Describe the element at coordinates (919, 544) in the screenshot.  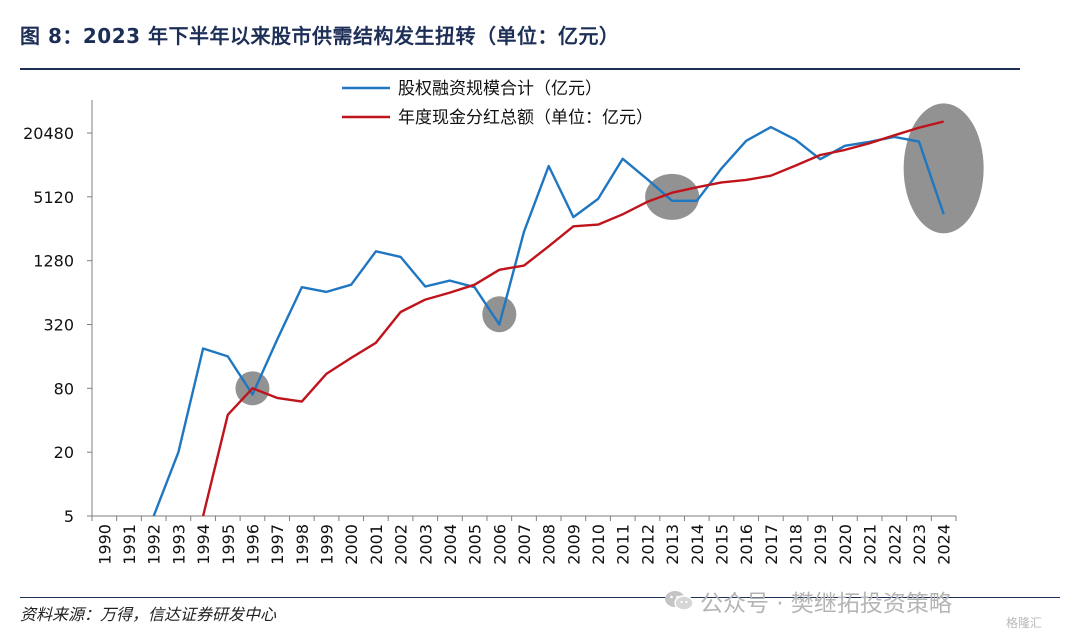
I see `x-tick-label: 2023` at that location.